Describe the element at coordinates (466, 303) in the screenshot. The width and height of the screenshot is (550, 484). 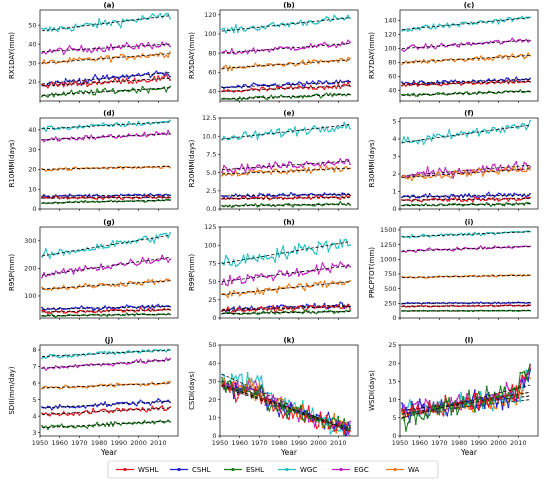
I see `trend-line-CSHL` at that location.